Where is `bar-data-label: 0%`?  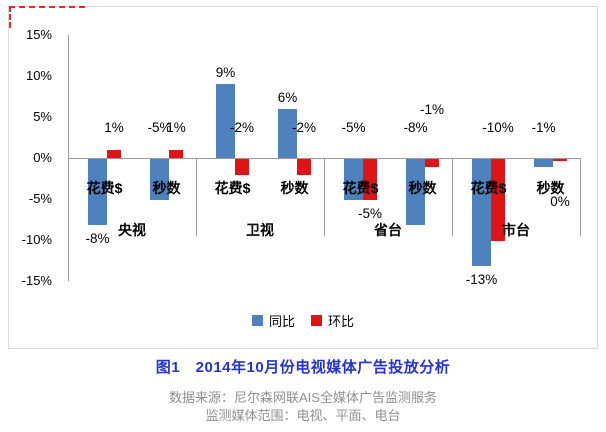 bar-data-label: 0% is located at coordinates (560, 201).